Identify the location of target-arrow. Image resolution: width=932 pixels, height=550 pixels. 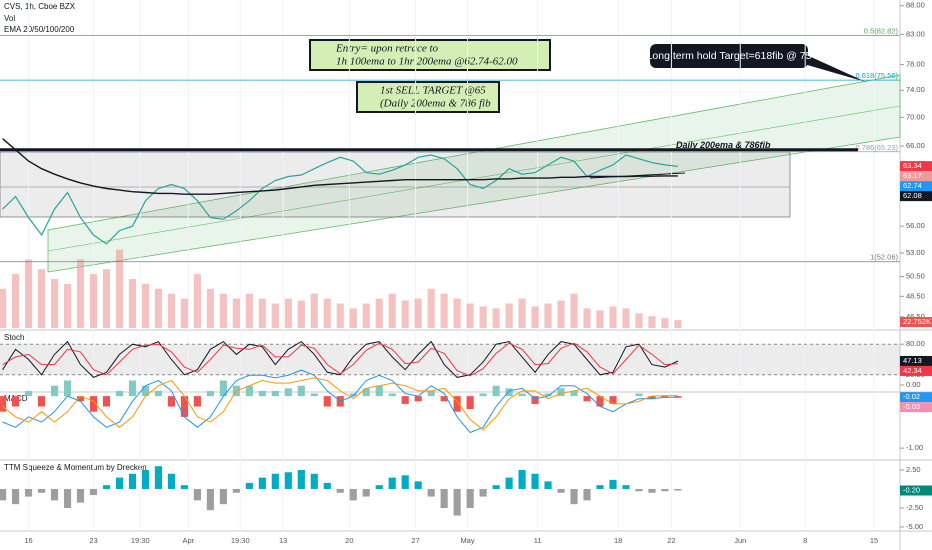
(828, 67).